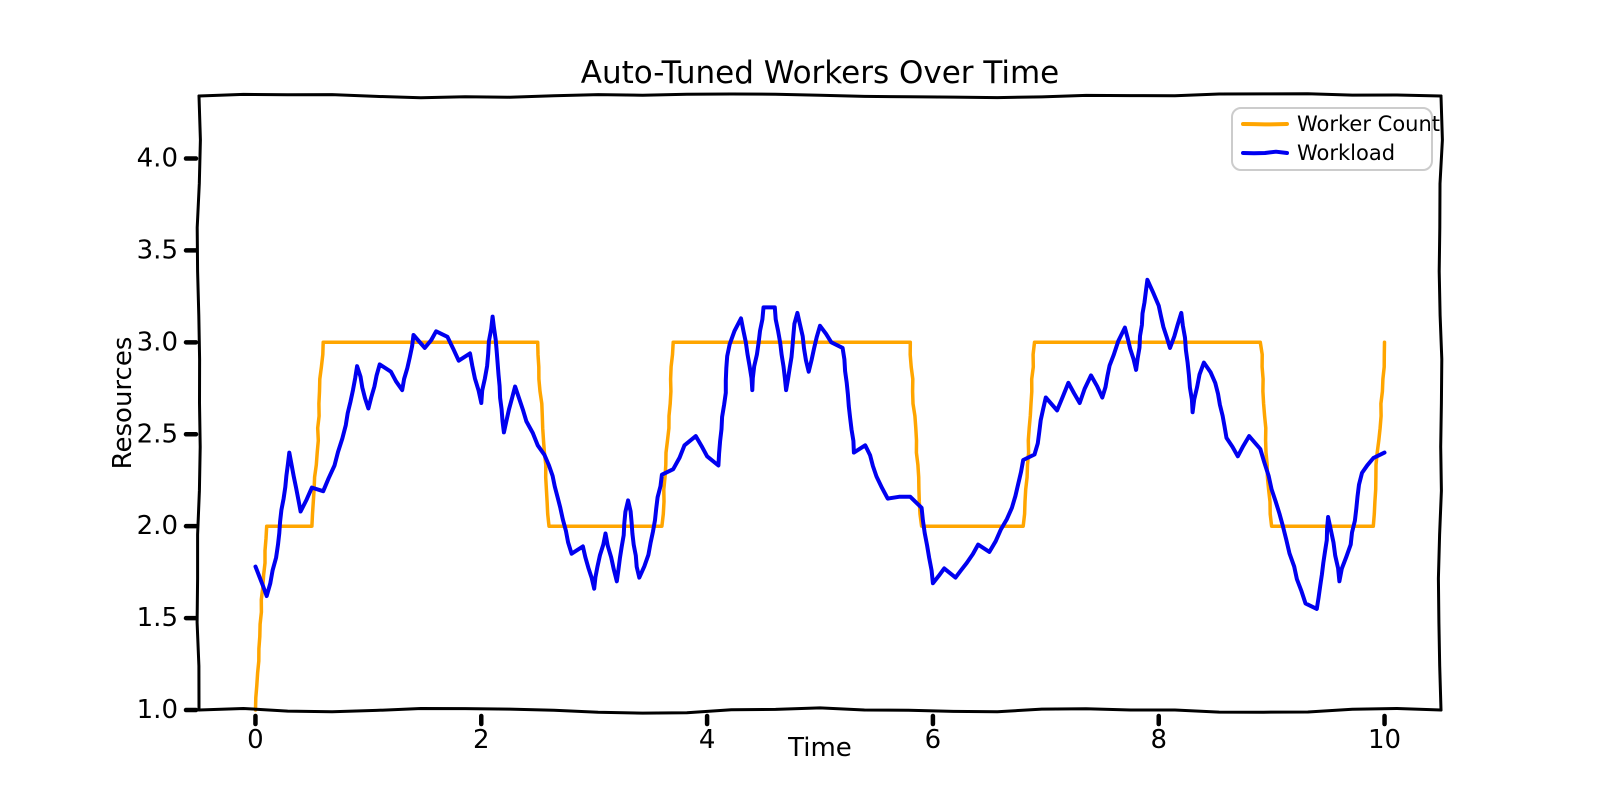 The height and width of the screenshot is (800, 1600). I want to click on x-tick-label: 4, so click(707, 740).